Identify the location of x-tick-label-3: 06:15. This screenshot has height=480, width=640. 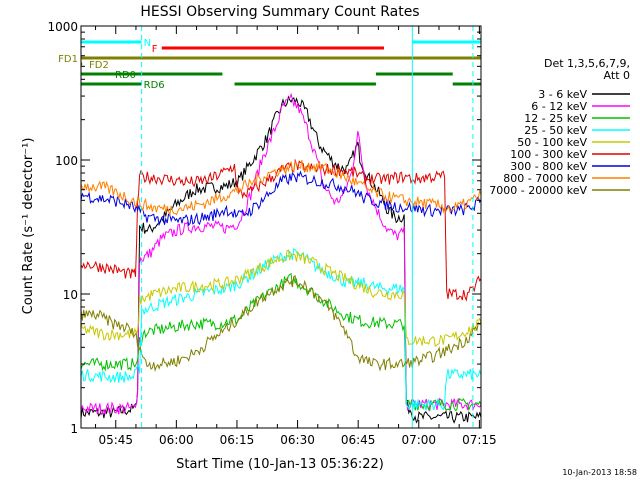
(237, 440).